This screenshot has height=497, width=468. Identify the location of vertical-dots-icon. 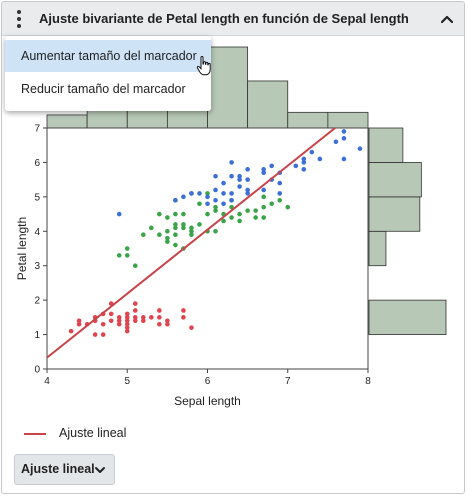
(19, 19).